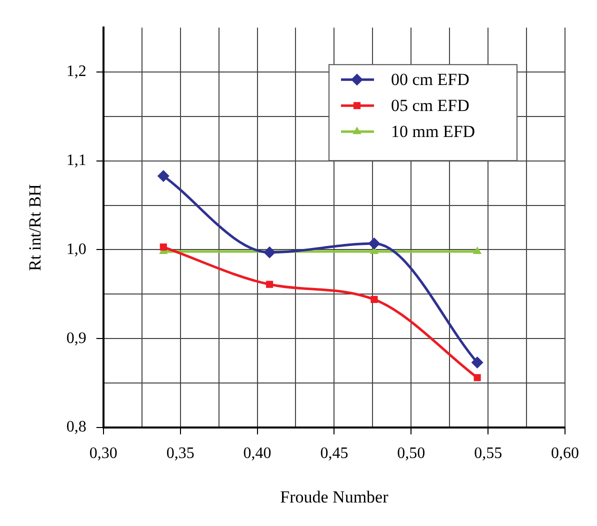 Image resolution: width=597 pixels, height=526 pixels. I want to click on y-tick-label: 0,9, so click(76, 338).